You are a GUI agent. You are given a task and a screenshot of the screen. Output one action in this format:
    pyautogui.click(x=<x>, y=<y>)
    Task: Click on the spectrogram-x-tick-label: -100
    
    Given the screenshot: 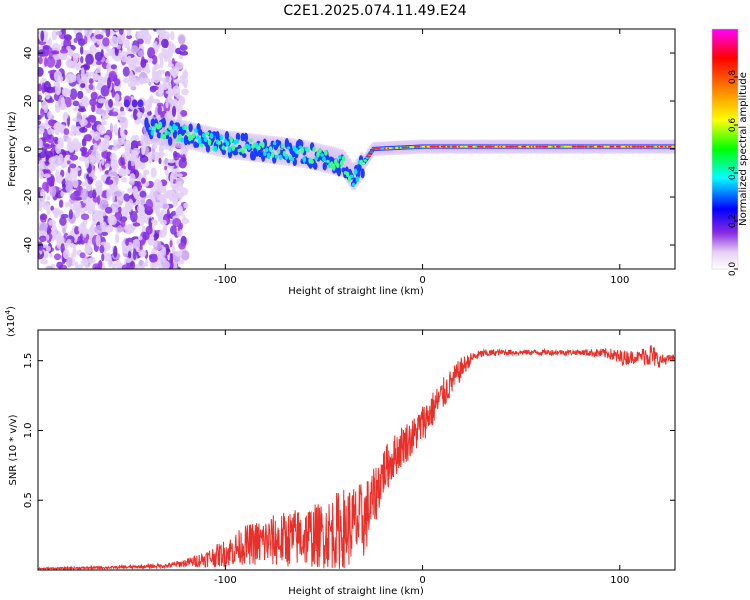 What is the action you would take?
    pyautogui.click(x=225, y=280)
    